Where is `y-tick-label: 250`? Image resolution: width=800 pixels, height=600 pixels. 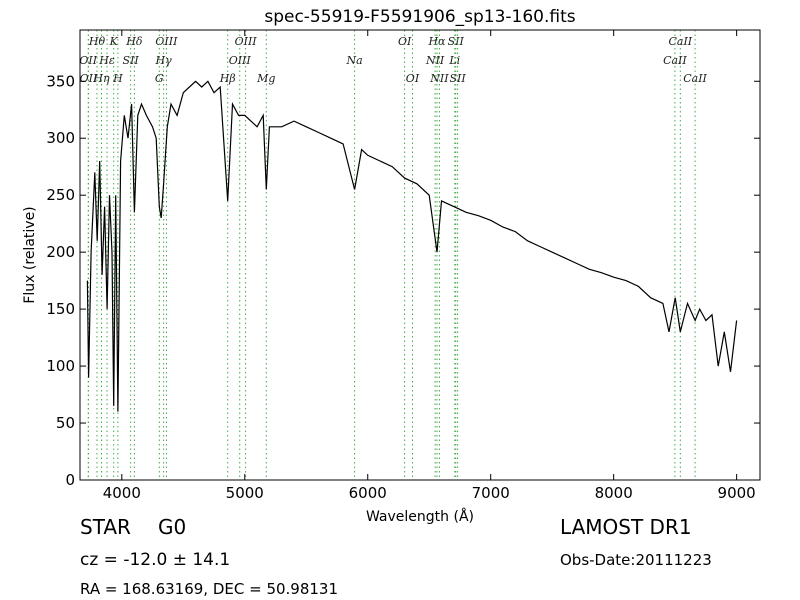
y-tick-label: 250 is located at coordinates (60, 195).